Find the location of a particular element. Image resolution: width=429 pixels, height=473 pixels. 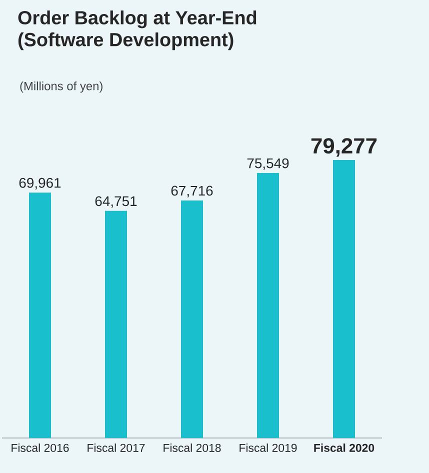

x-tick-label: Fiscal 2018 is located at coordinates (192, 448).